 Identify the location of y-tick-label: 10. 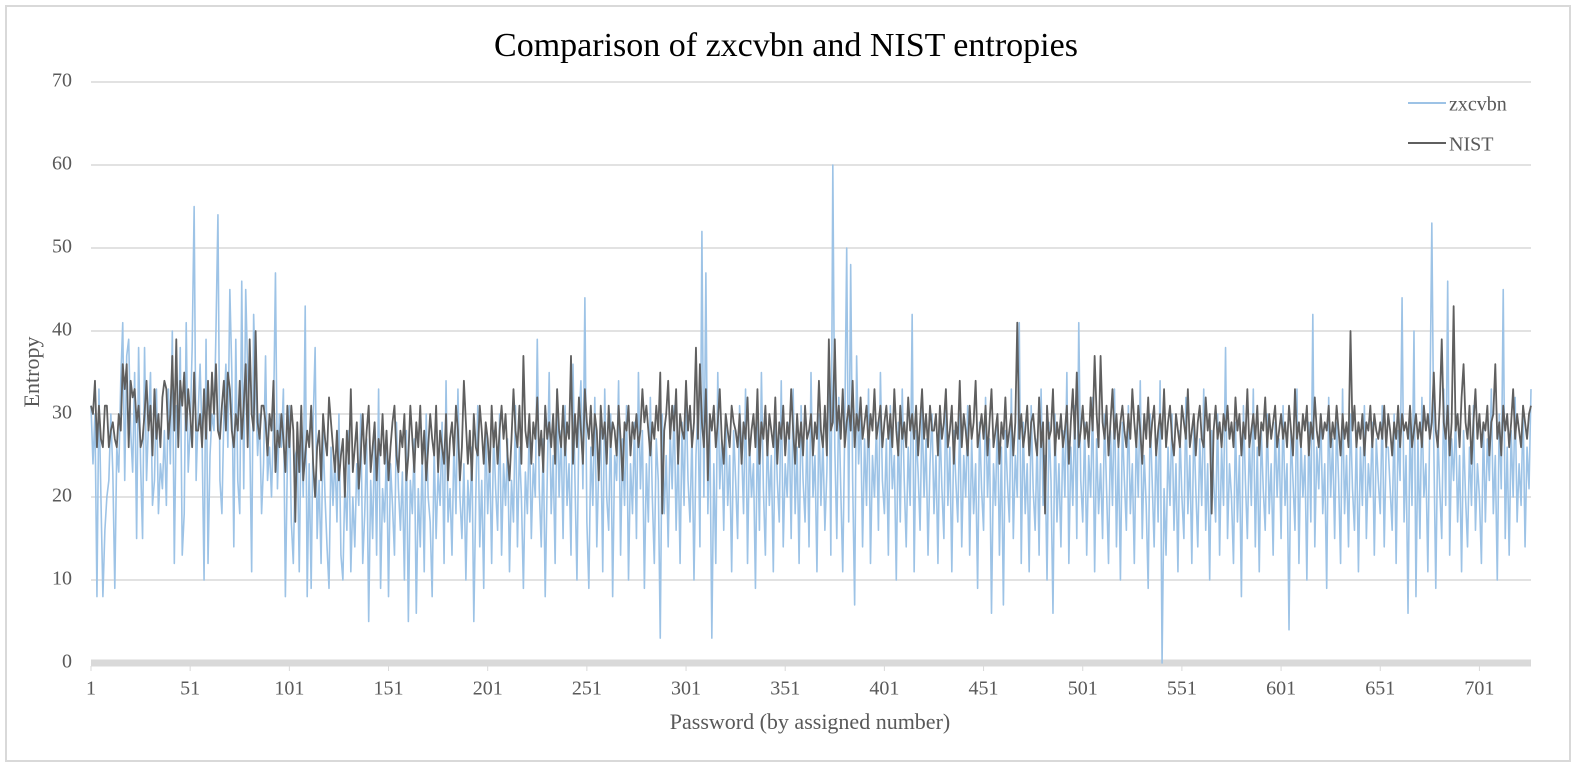
(62, 579).